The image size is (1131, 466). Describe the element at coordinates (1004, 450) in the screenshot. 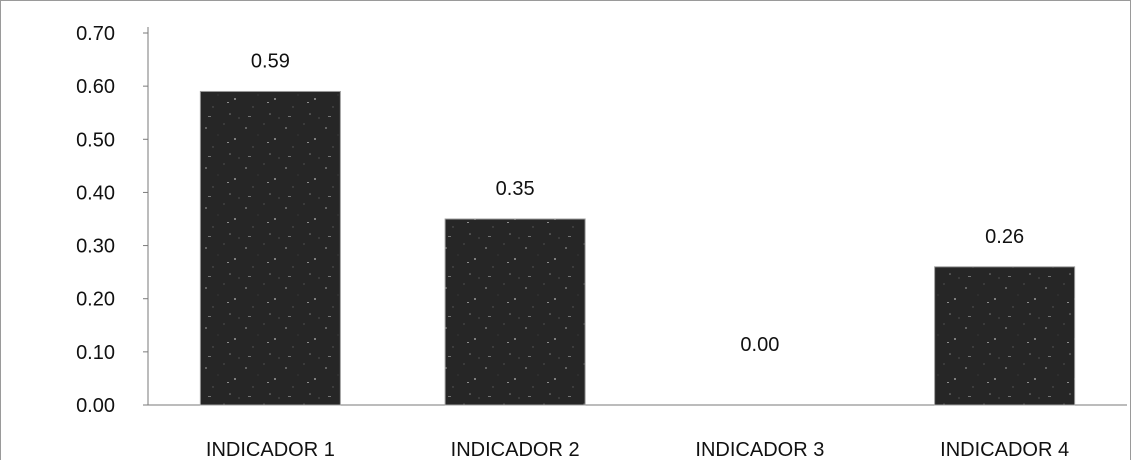

I see `x-tick-label: INDICADOR 4` at that location.